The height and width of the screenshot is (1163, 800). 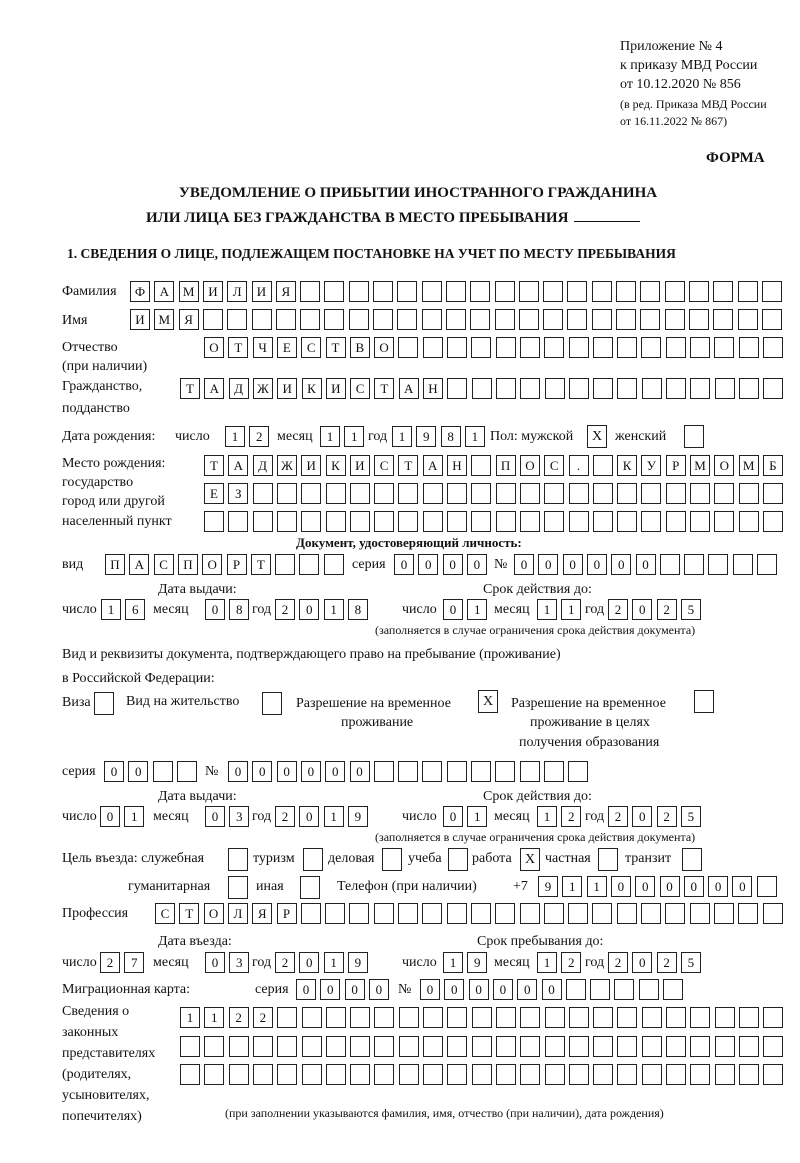 What do you see at coordinates (433, 388) in the screenshot?
I see `char-box: Н` at bounding box center [433, 388].